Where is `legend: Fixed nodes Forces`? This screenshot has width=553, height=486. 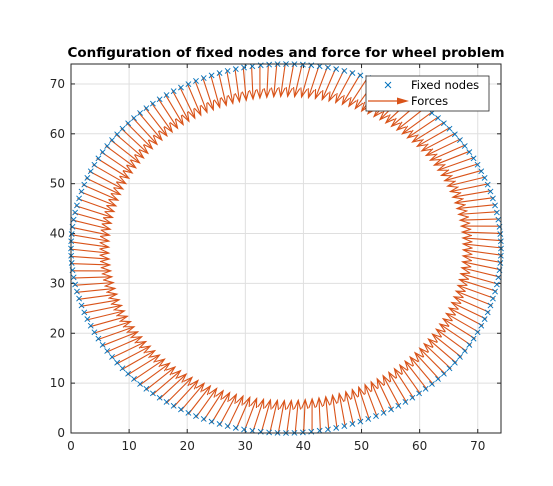
legend: Fixed nodes Forces is located at coordinates (427, 93).